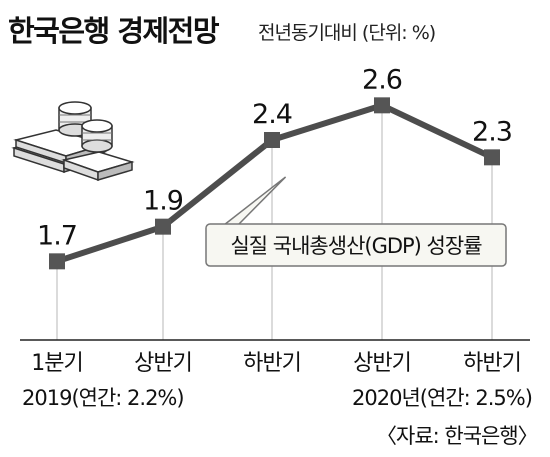 The height and width of the screenshot is (457, 550). What do you see at coordinates (254, 201) in the screenshot?
I see `callout-pointer` at bounding box center [254, 201].